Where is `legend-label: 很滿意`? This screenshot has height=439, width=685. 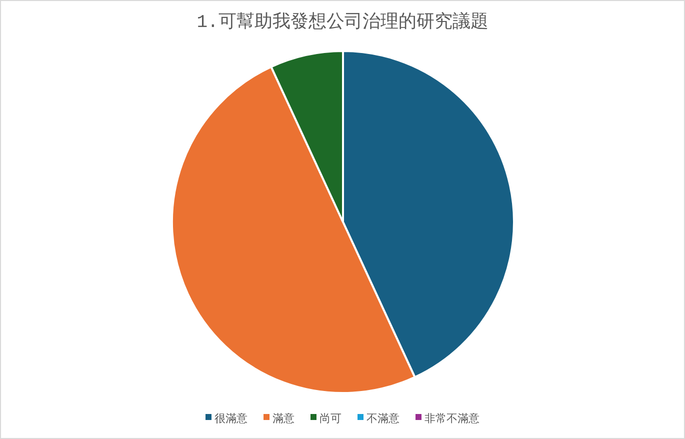
legend-label: 很滿意 is located at coordinates (231, 418).